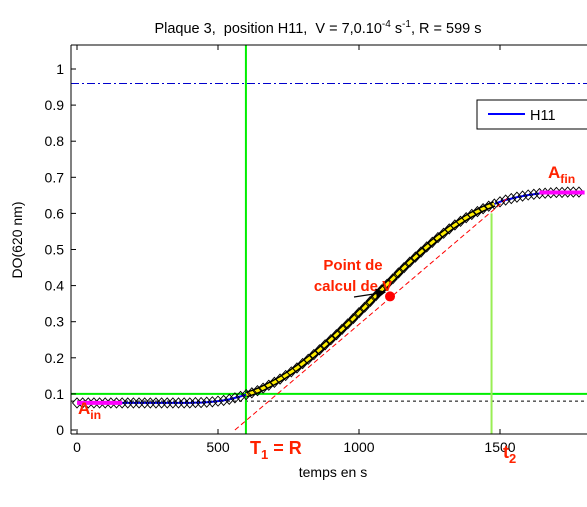 The height and width of the screenshot is (507, 587). Describe the element at coordinates (55, 105) in the screenshot. I see `y-tick-label: 0.9` at that location.